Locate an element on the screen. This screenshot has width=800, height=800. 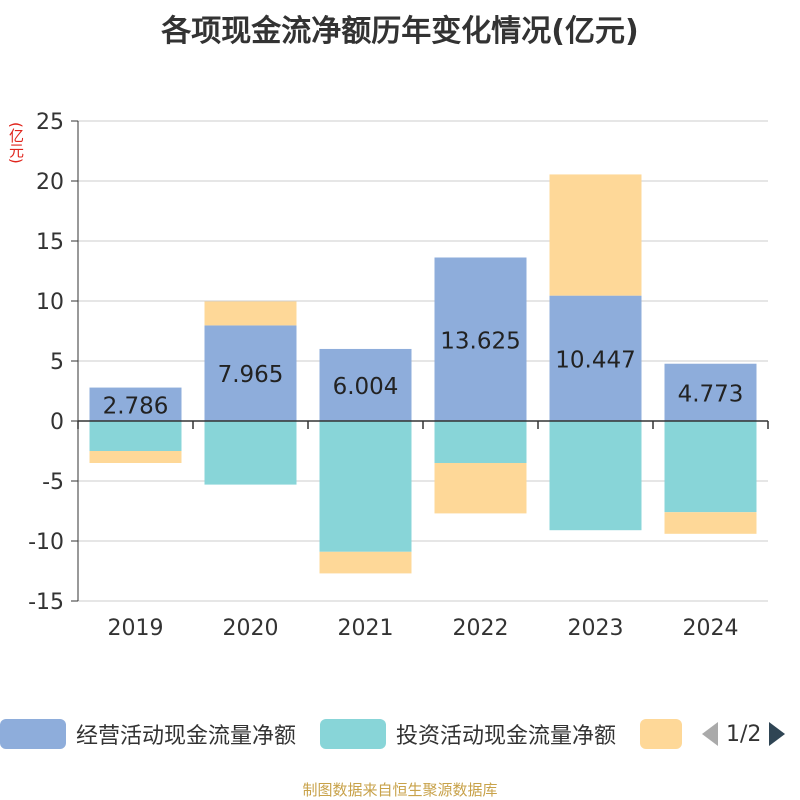
x-tick-label: 2023 is located at coordinates (596, 628).